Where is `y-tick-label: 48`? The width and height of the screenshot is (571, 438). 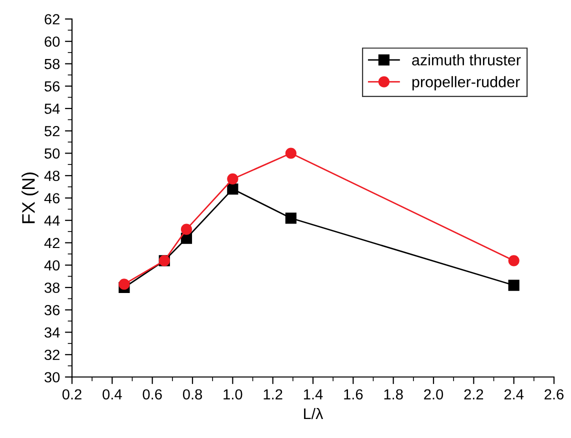 y-tick-label: 48 is located at coordinates (52, 176).